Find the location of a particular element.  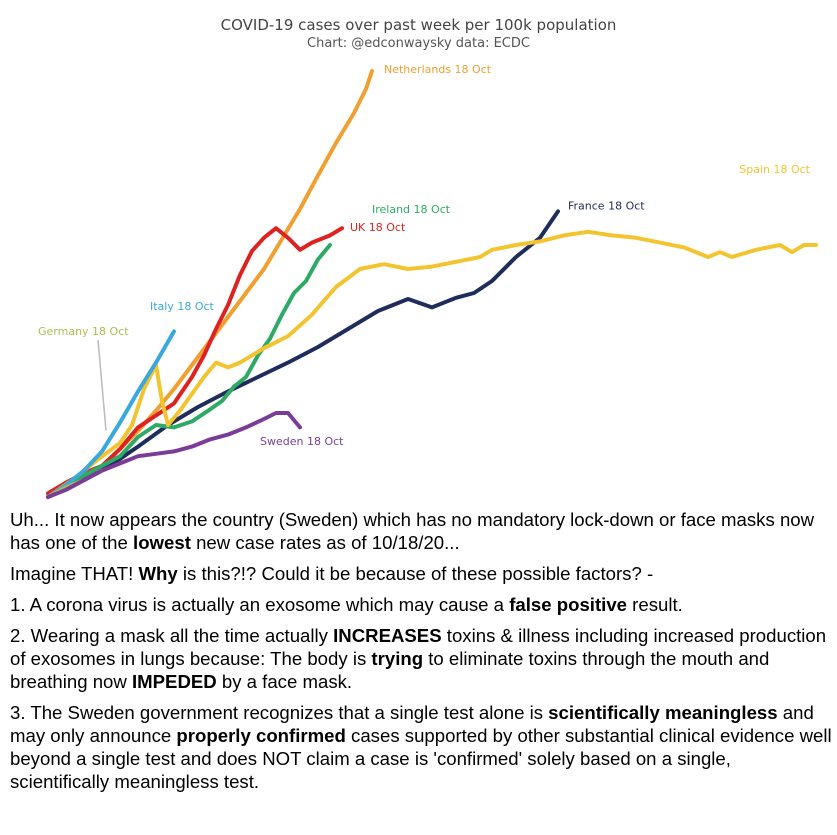

series-label-ireland: Ireland 18 Oct is located at coordinates (411, 209).